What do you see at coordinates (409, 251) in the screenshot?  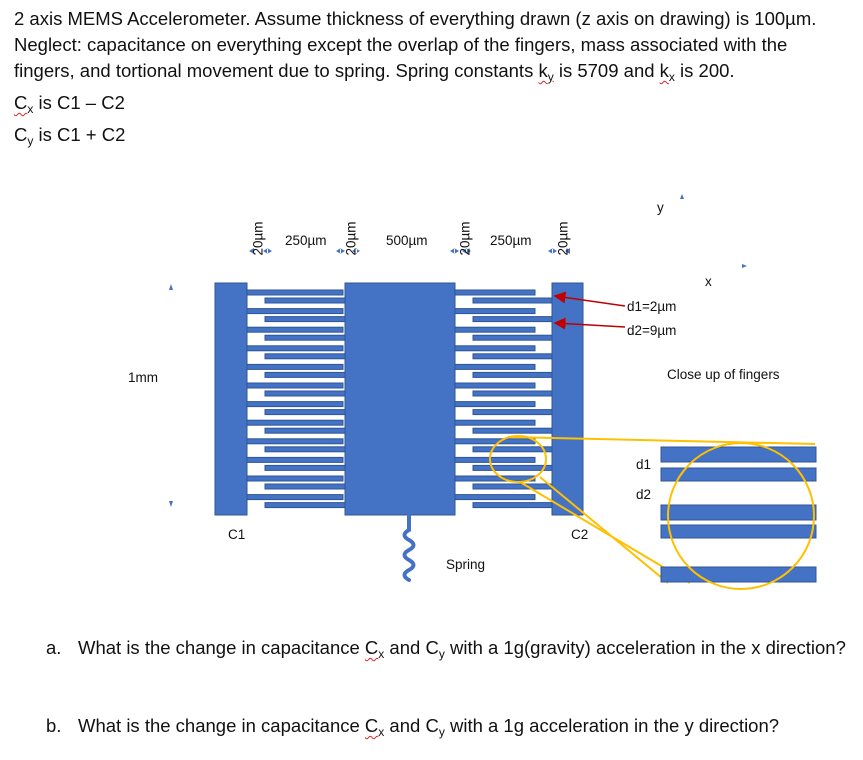 I see `dimension-ticks` at bounding box center [409, 251].